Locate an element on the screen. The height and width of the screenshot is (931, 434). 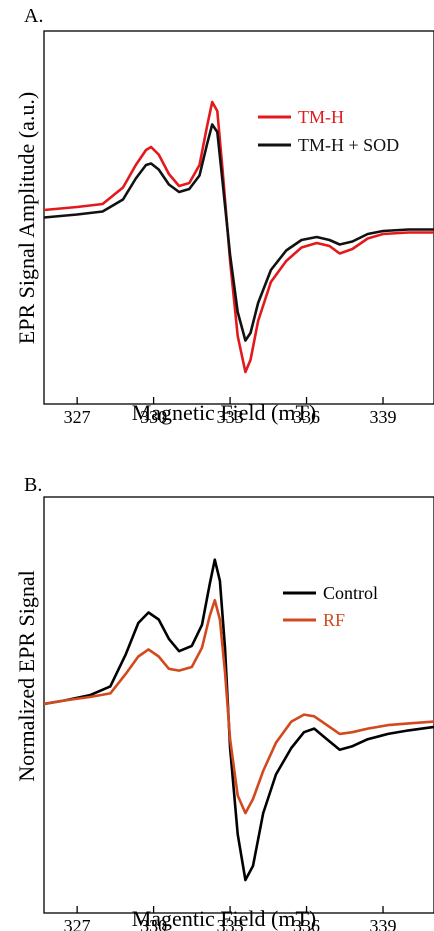
y-axis-title: EPR Signal Amplitude (a.u.) is located at coordinates (26, 218).